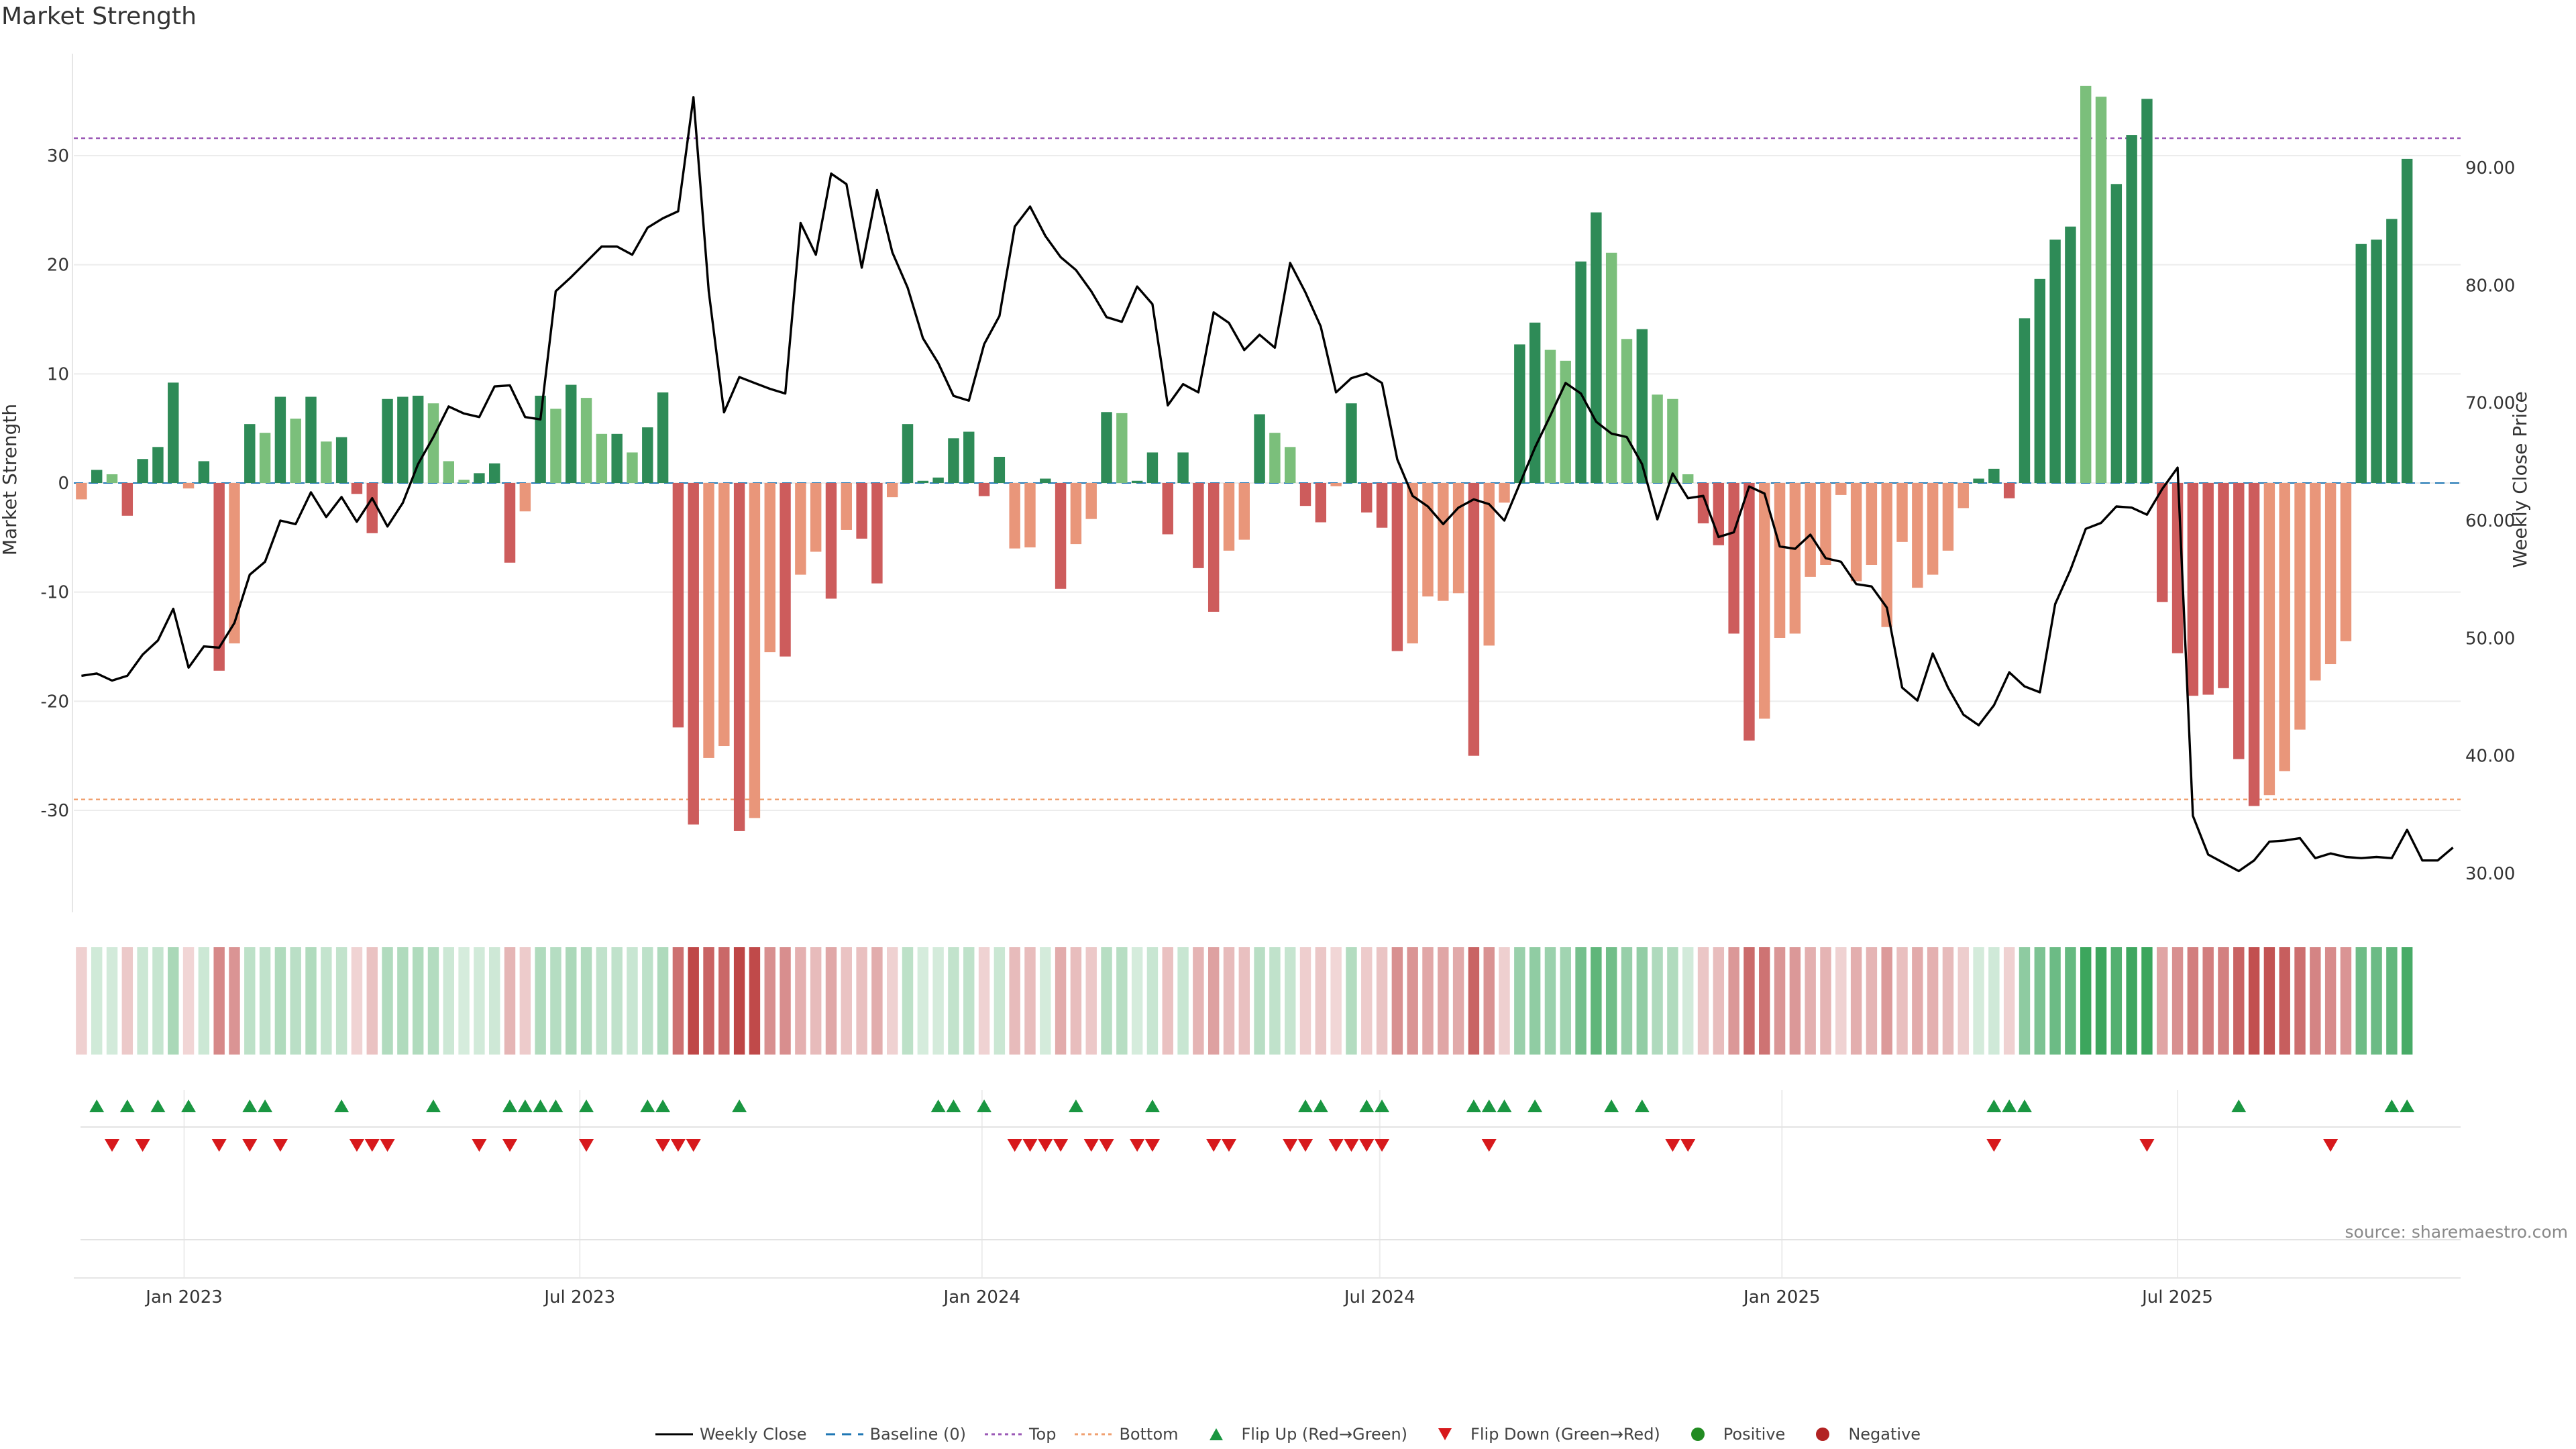 This screenshot has width=2576, height=1449. What do you see at coordinates (982, 1297) in the screenshot?
I see `x-tick-label: Jan 2024` at bounding box center [982, 1297].